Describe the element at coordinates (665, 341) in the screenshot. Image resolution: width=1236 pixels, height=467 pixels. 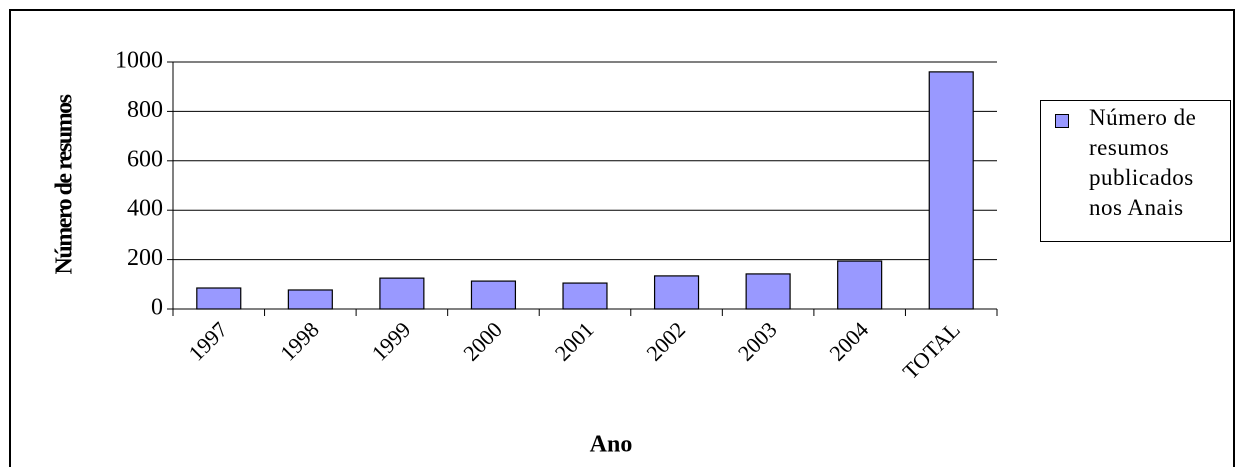
I see `x-tick-label: 2002` at that location.